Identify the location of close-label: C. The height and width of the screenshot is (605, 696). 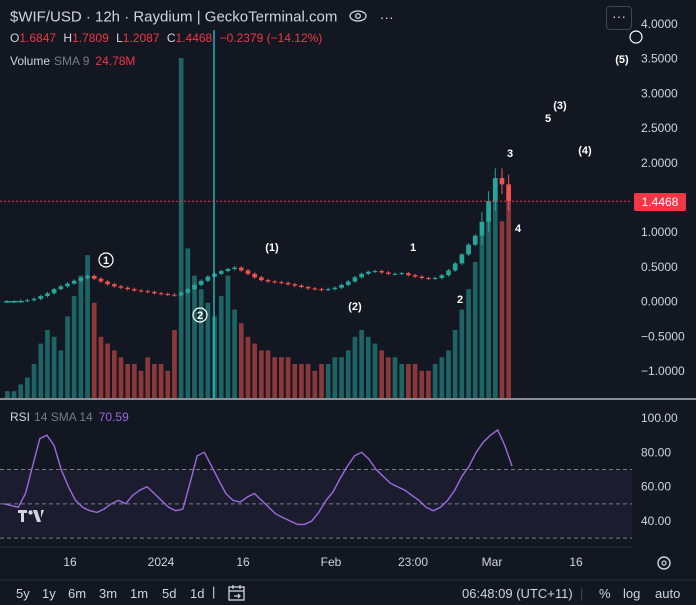
(171, 38).